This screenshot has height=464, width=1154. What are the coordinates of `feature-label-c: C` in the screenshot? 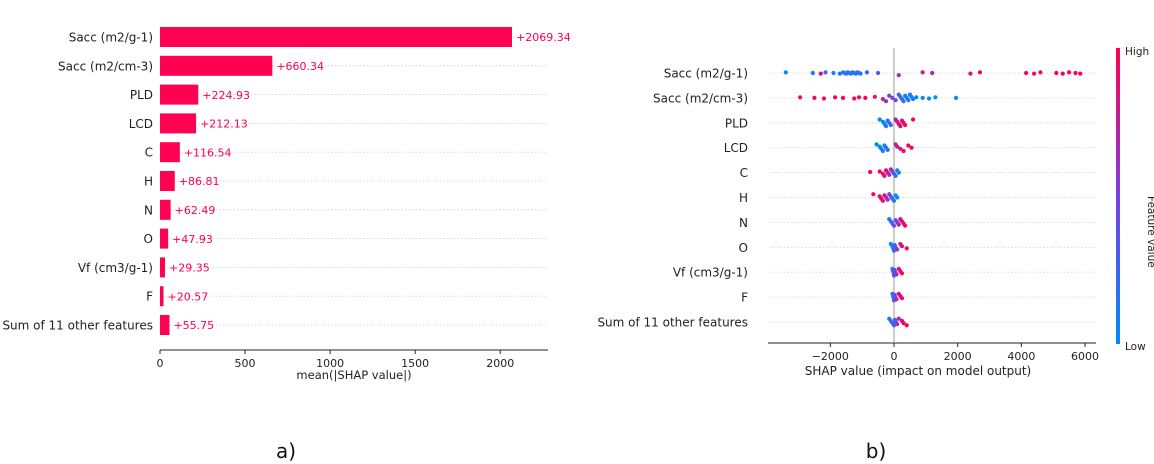 It's located at (744, 173).